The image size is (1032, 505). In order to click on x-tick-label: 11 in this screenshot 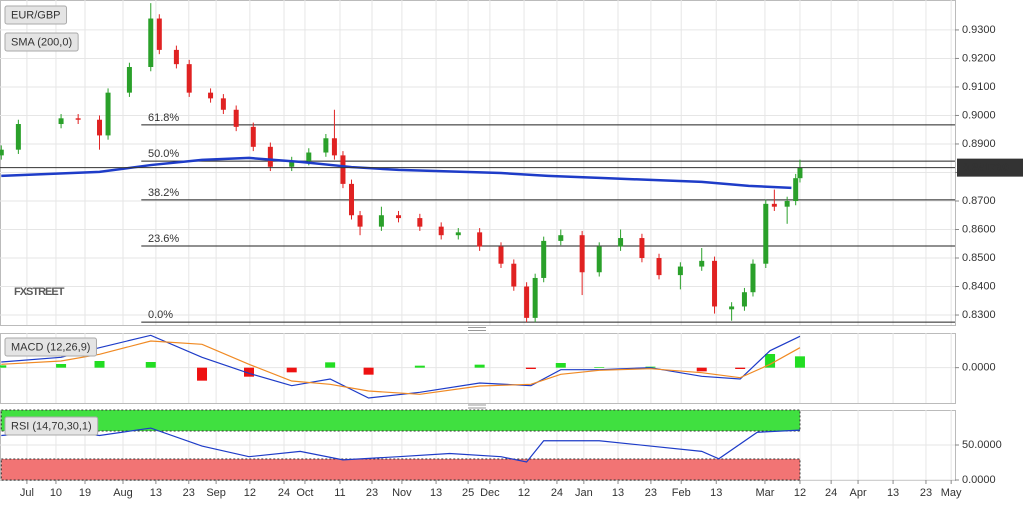, I will do `click(339, 493)`.